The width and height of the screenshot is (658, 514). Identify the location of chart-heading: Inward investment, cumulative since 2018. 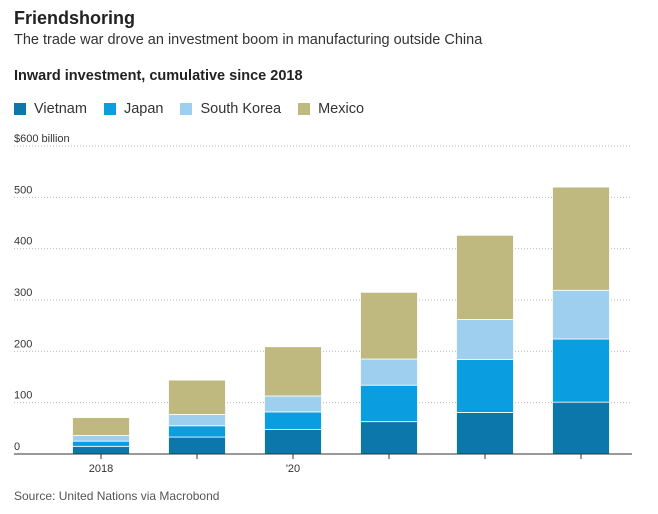
(158, 76).